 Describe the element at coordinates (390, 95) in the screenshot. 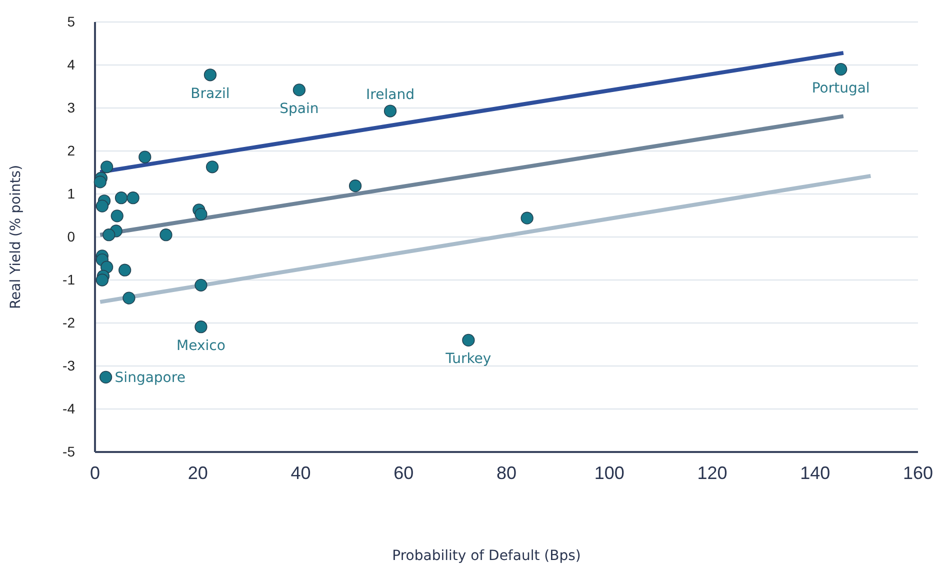

I see `annotation: Ireland` at that location.